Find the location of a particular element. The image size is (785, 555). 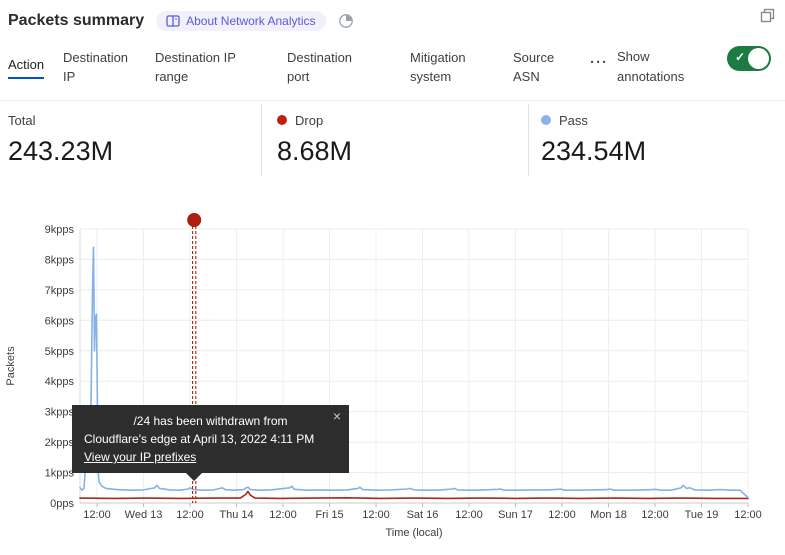

x-tick-label: Sun 17 is located at coordinates (515, 515).